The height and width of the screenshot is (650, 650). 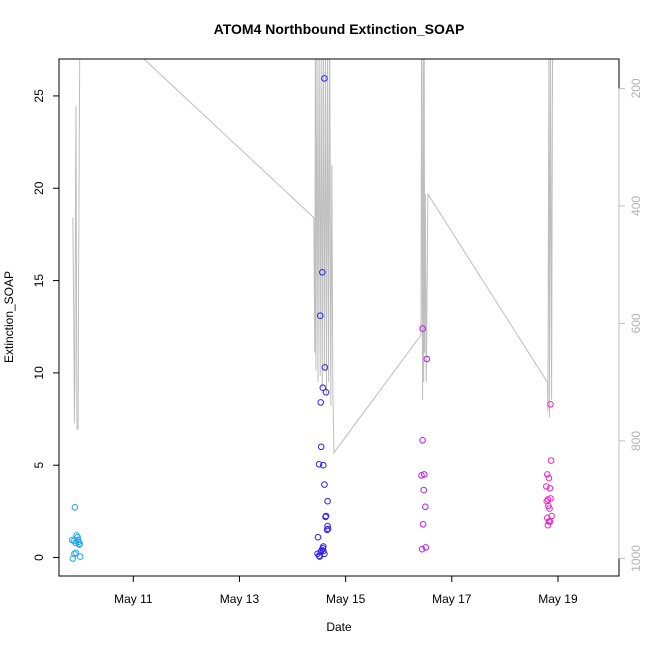 I want to click on x-axis-label: Date, so click(x=339, y=627).